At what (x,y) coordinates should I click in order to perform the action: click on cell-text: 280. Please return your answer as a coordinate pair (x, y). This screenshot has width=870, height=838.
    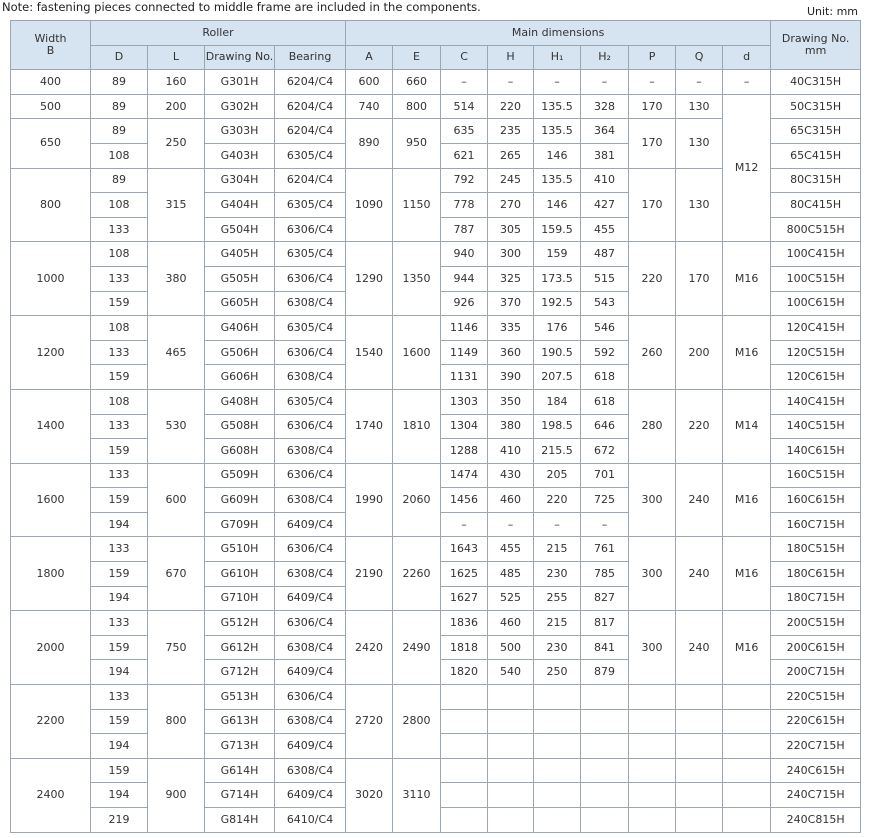
    Looking at the image, I should click on (652, 426).